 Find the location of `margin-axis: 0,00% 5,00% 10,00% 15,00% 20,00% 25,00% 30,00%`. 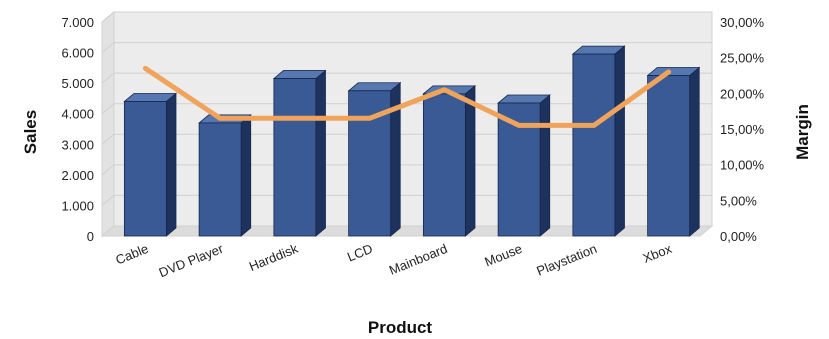

margin-axis: 0,00% 5,00% 10,00% 15,00% 20,00% 25,00% 30,00% is located at coordinates (742, 129).